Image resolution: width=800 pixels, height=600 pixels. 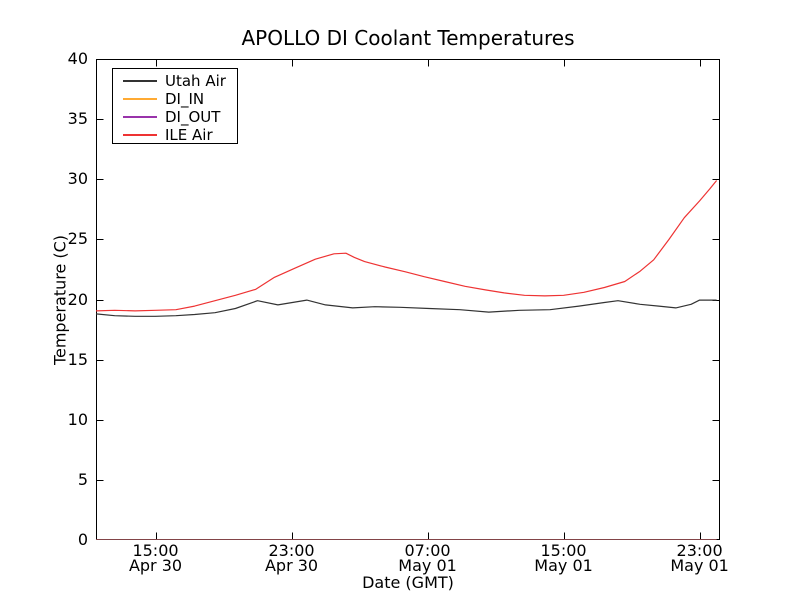 What do you see at coordinates (77, 179) in the screenshot?
I see `y-tick-label: 30` at bounding box center [77, 179].